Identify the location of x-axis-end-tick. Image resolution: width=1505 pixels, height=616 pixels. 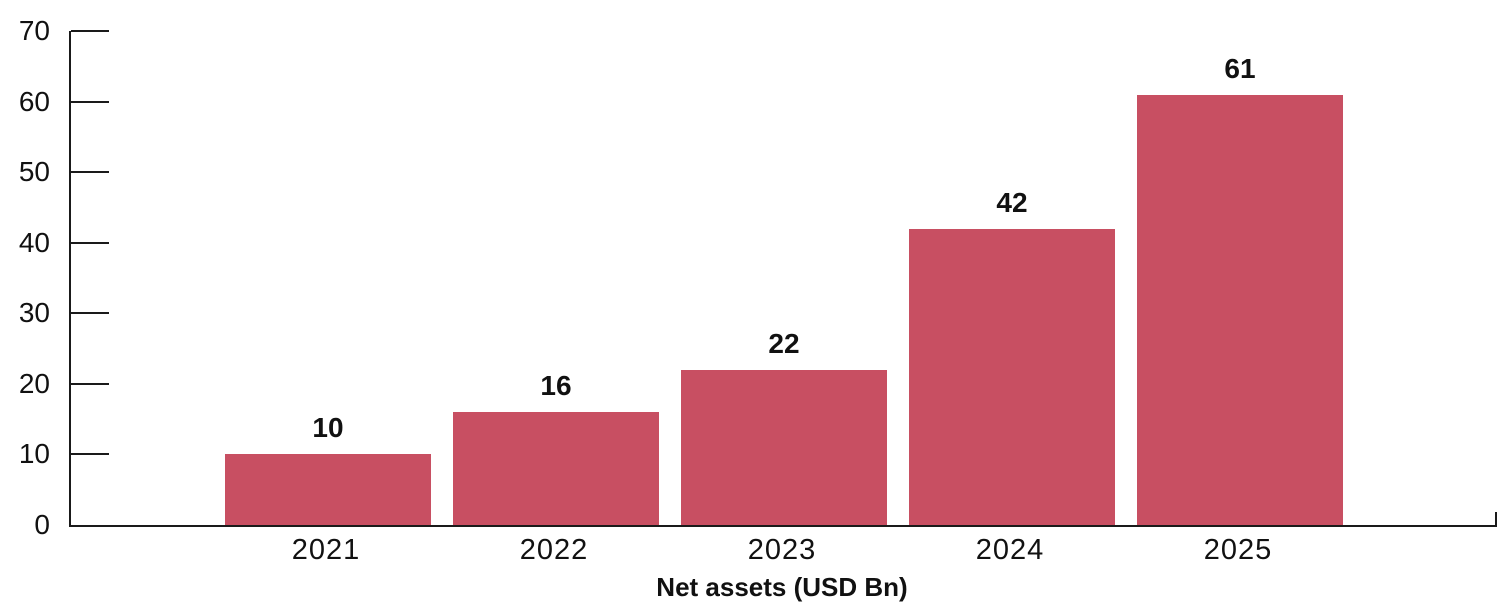
(1496, 518).